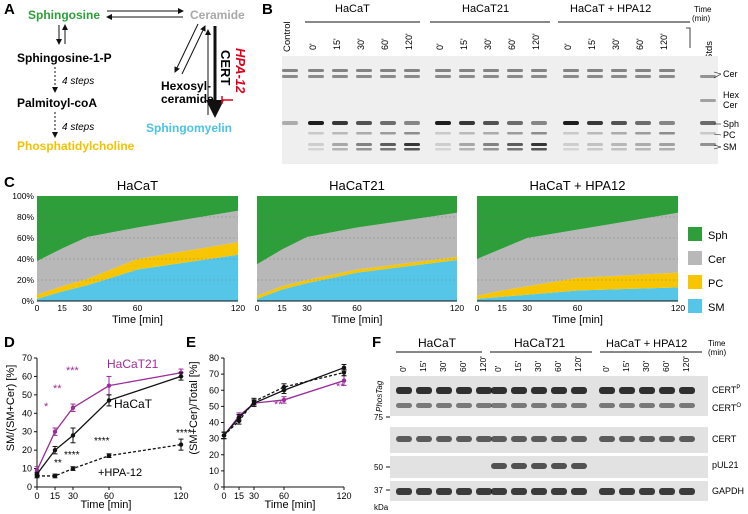 The image size is (748, 514). I want to click on pc-label: Phosphatidylcholine, so click(76, 146).